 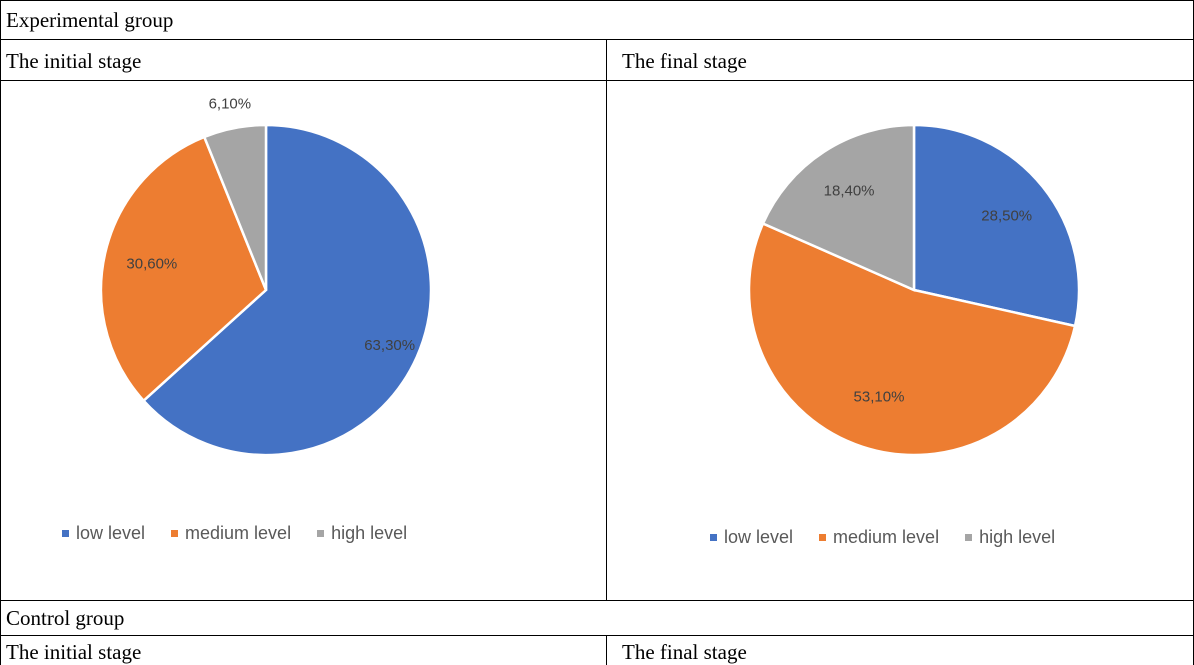 What do you see at coordinates (1006, 216) in the screenshot?
I see `data-label-low: 28,50%` at bounding box center [1006, 216].